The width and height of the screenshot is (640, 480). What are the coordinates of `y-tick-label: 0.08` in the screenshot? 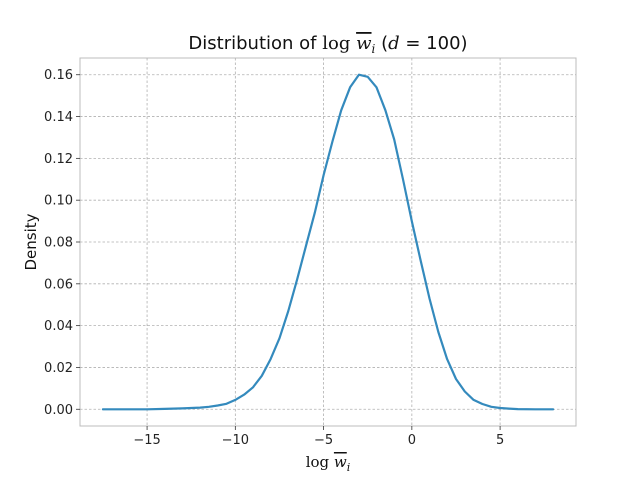 It's located at (58, 243).